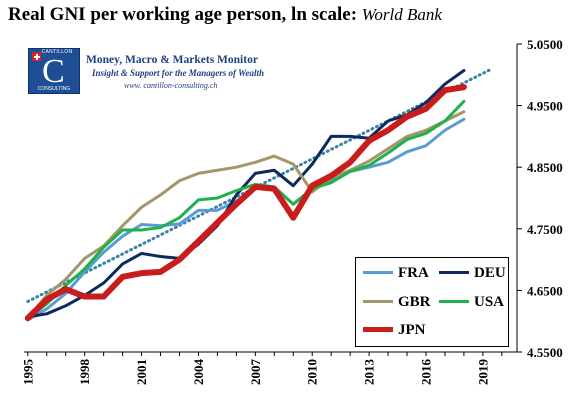 This screenshot has height=403, width=570. I want to click on legend-label-fra: FRA, so click(413, 273).